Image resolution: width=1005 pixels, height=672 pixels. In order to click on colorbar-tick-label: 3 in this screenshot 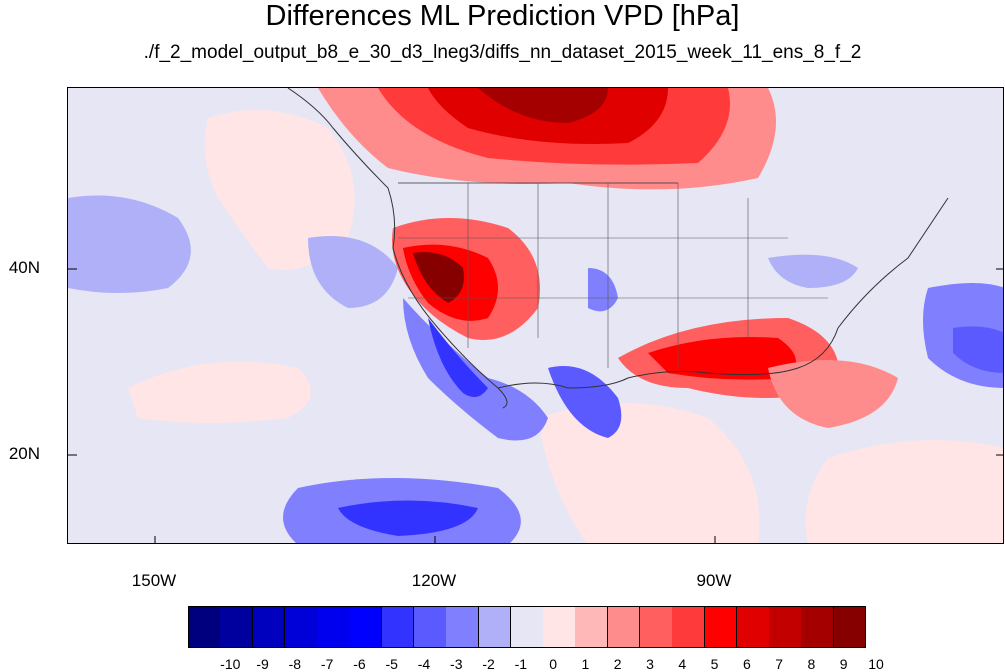, I will do `click(650, 664)`.